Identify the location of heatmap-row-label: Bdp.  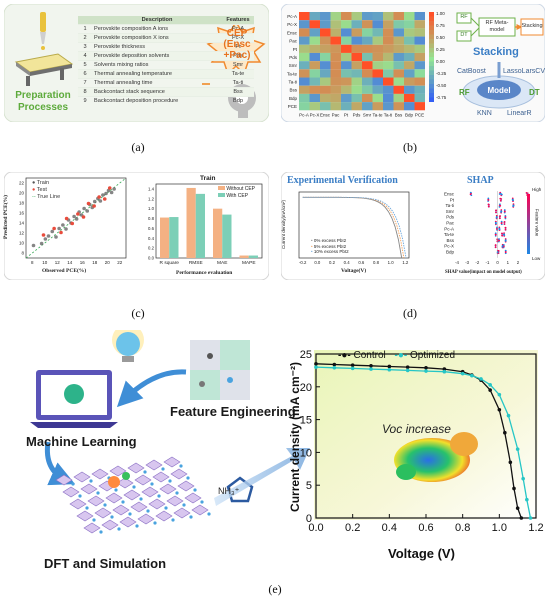
(293, 98).